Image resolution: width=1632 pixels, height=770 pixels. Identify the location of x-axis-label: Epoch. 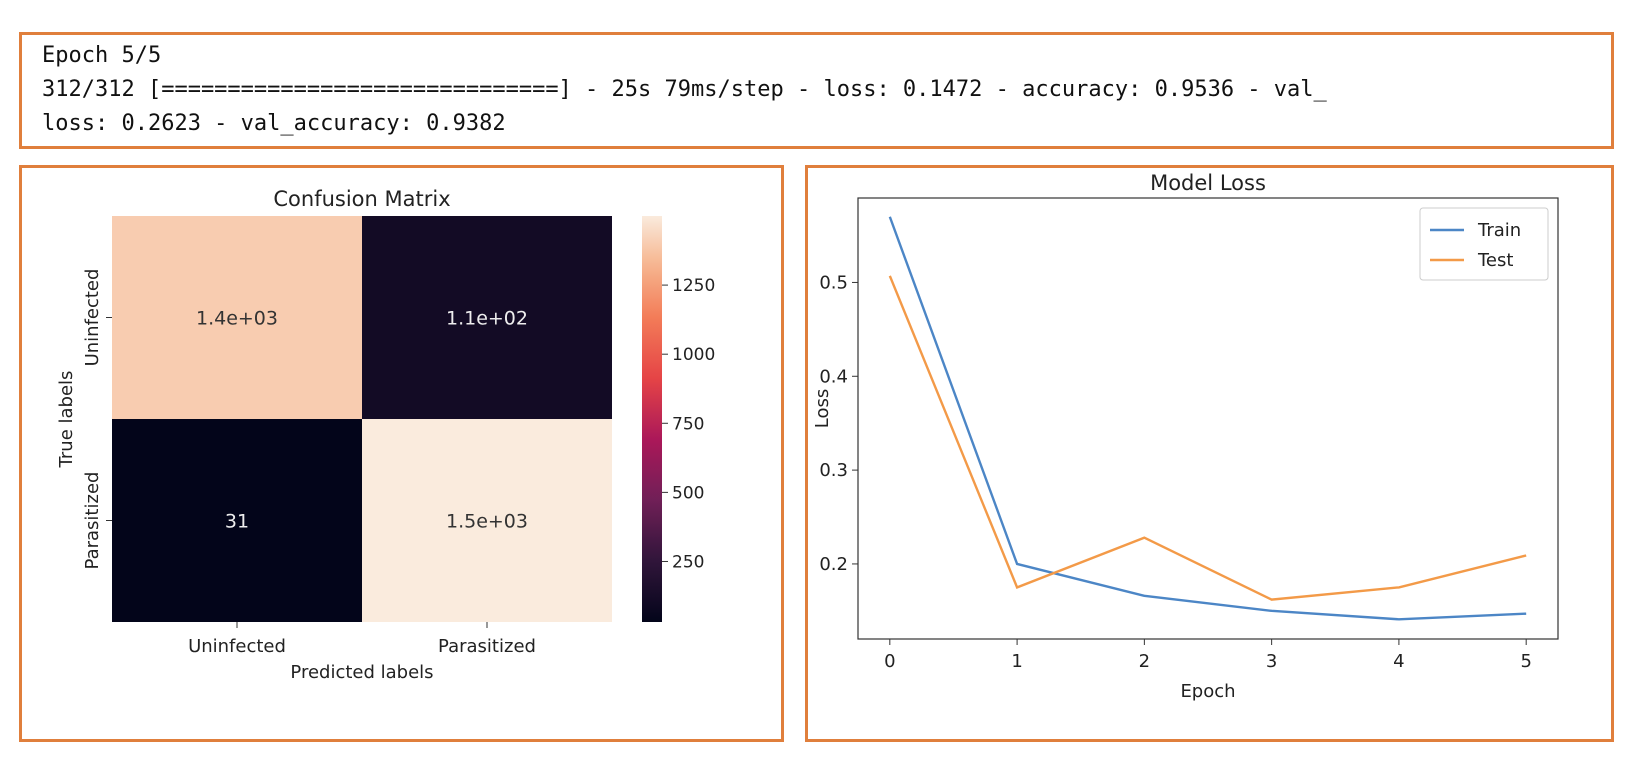
(1207, 691).